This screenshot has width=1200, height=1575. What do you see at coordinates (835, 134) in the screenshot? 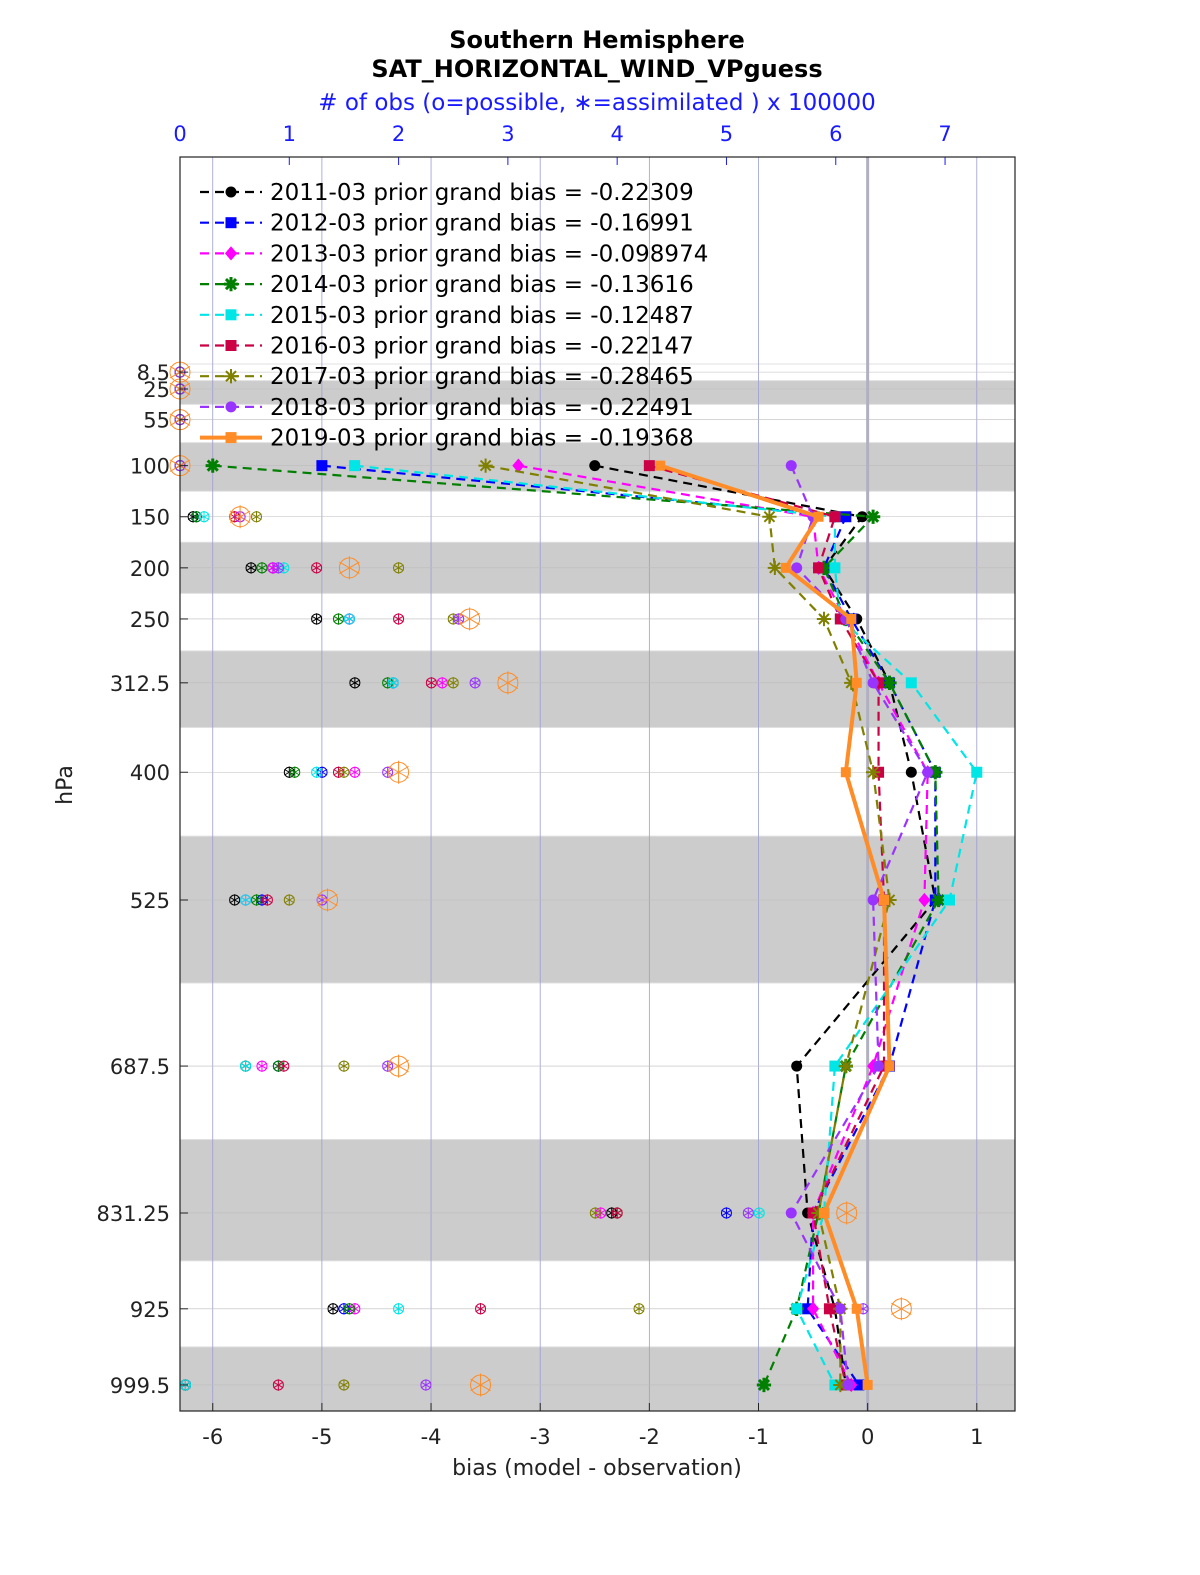
I see `top-tick-label: 6` at bounding box center [835, 134].